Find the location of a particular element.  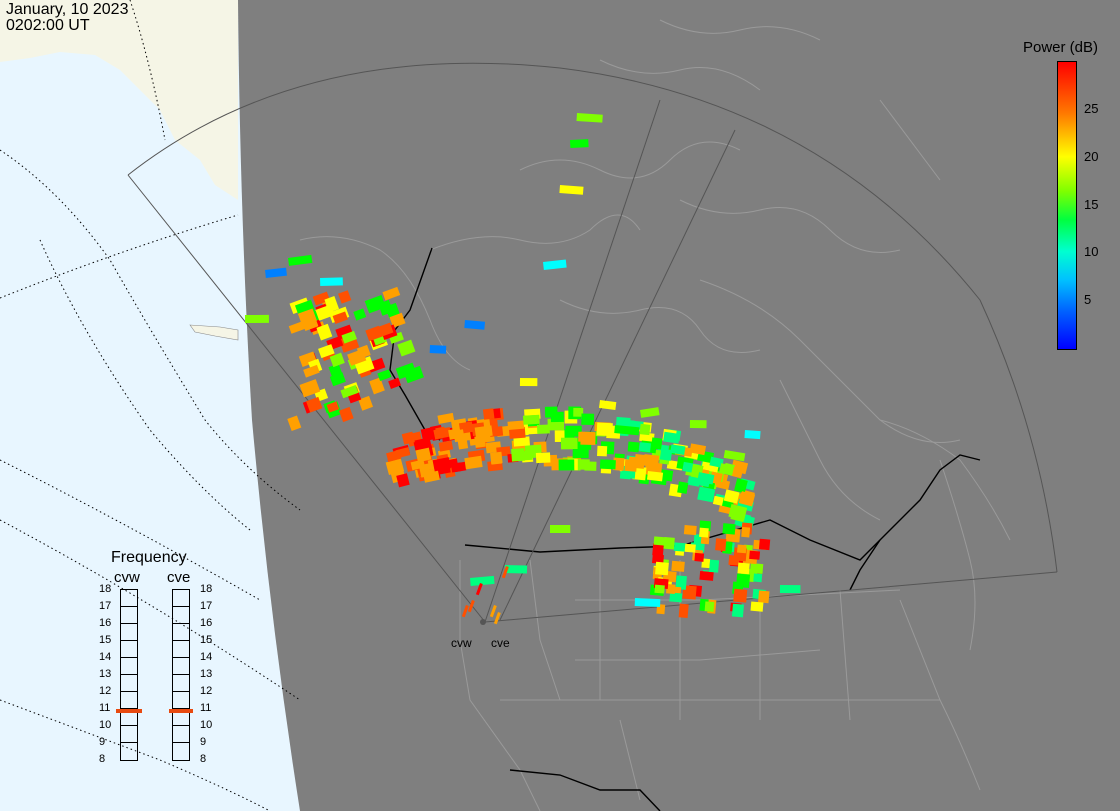

frequency-scale-label: 8 is located at coordinates (203, 759).